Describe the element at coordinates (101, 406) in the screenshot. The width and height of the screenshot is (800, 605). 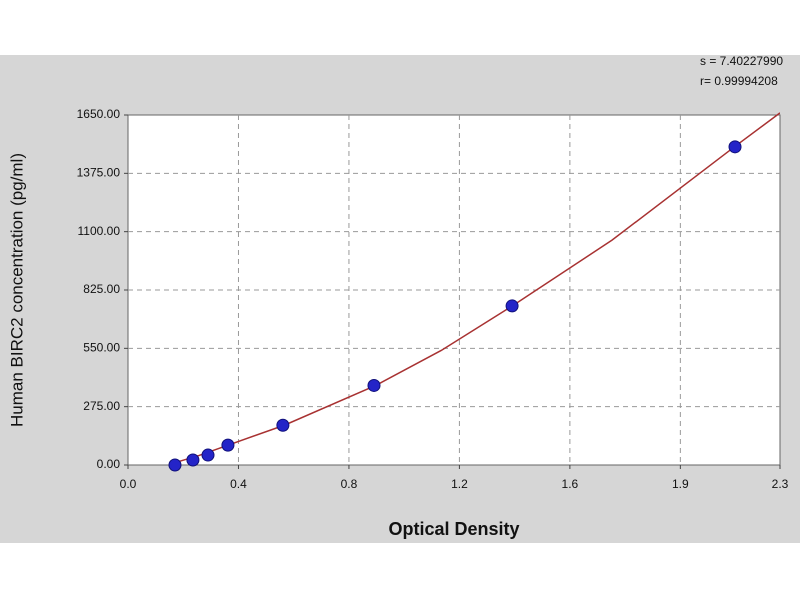
I see `y-tick-label: 275.00` at that location.